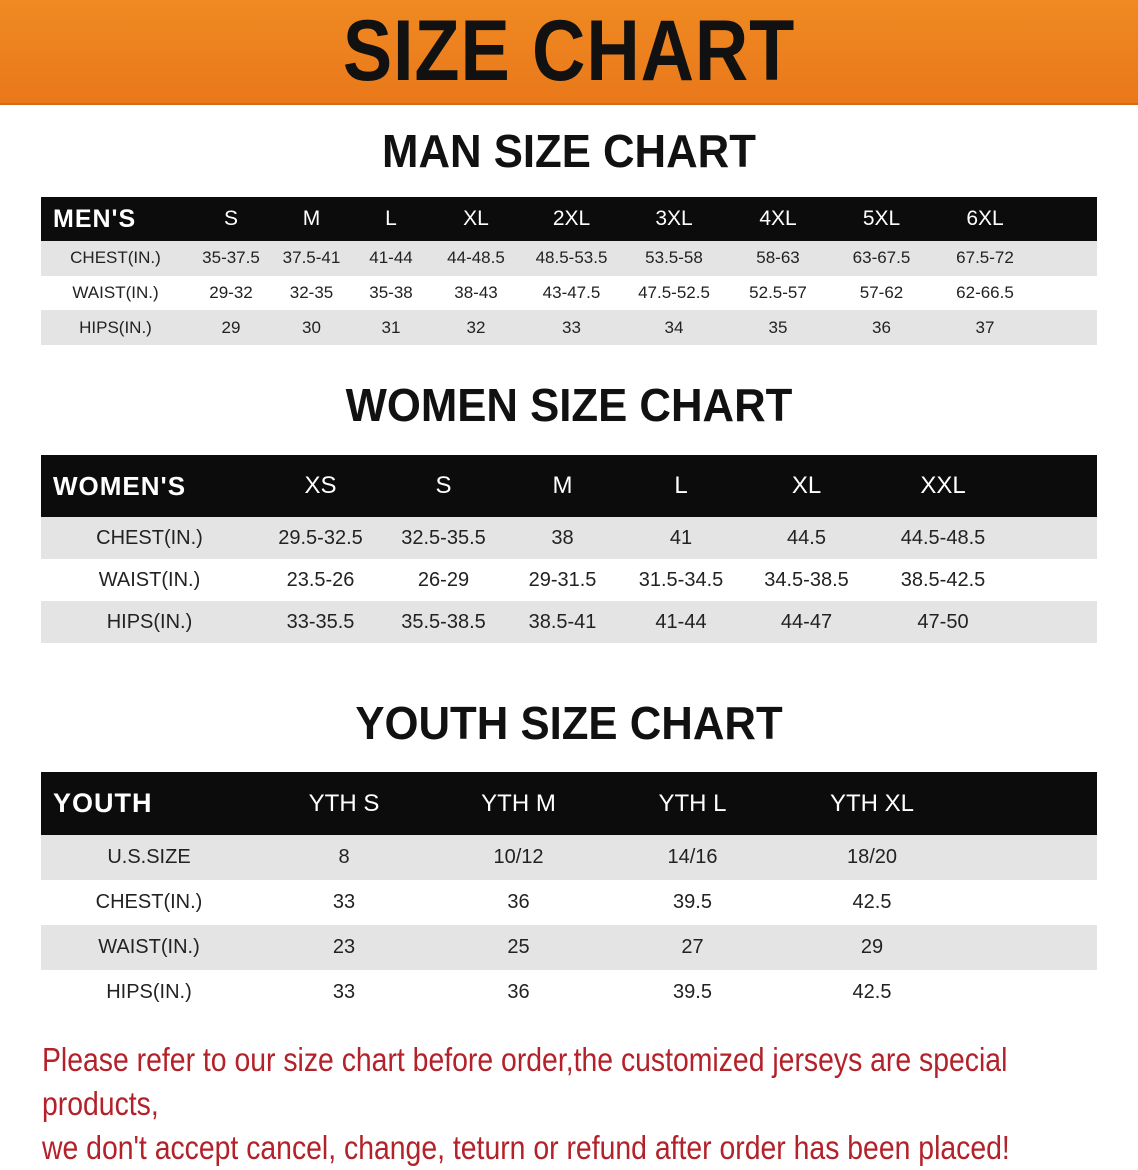  What do you see at coordinates (320, 580) in the screenshot?
I see `cell-value: 23.5-26` at bounding box center [320, 580].